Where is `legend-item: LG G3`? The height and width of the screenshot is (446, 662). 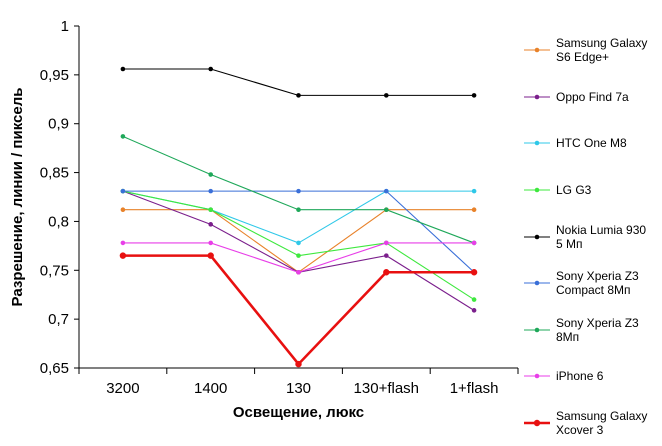 legend-item: LG G3 is located at coordinates (558, 190).